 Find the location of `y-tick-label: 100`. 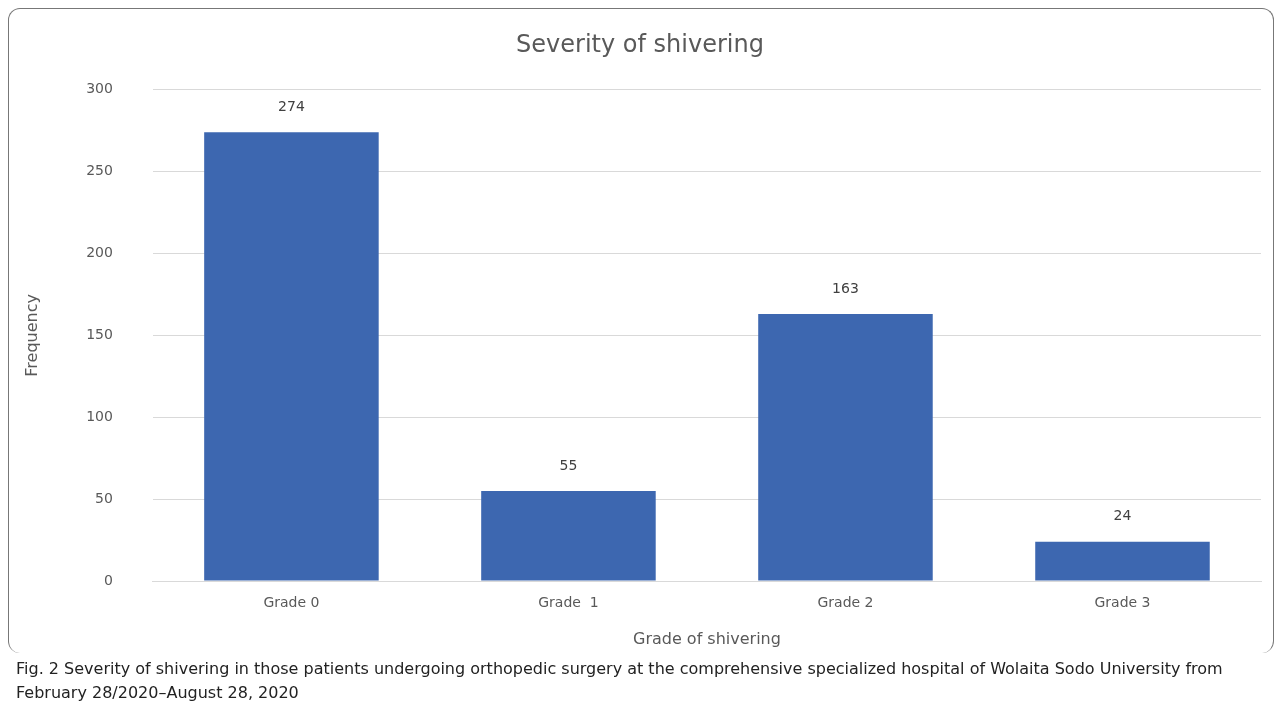

y-tick-label: 100 is located at coordinates (99, 415).